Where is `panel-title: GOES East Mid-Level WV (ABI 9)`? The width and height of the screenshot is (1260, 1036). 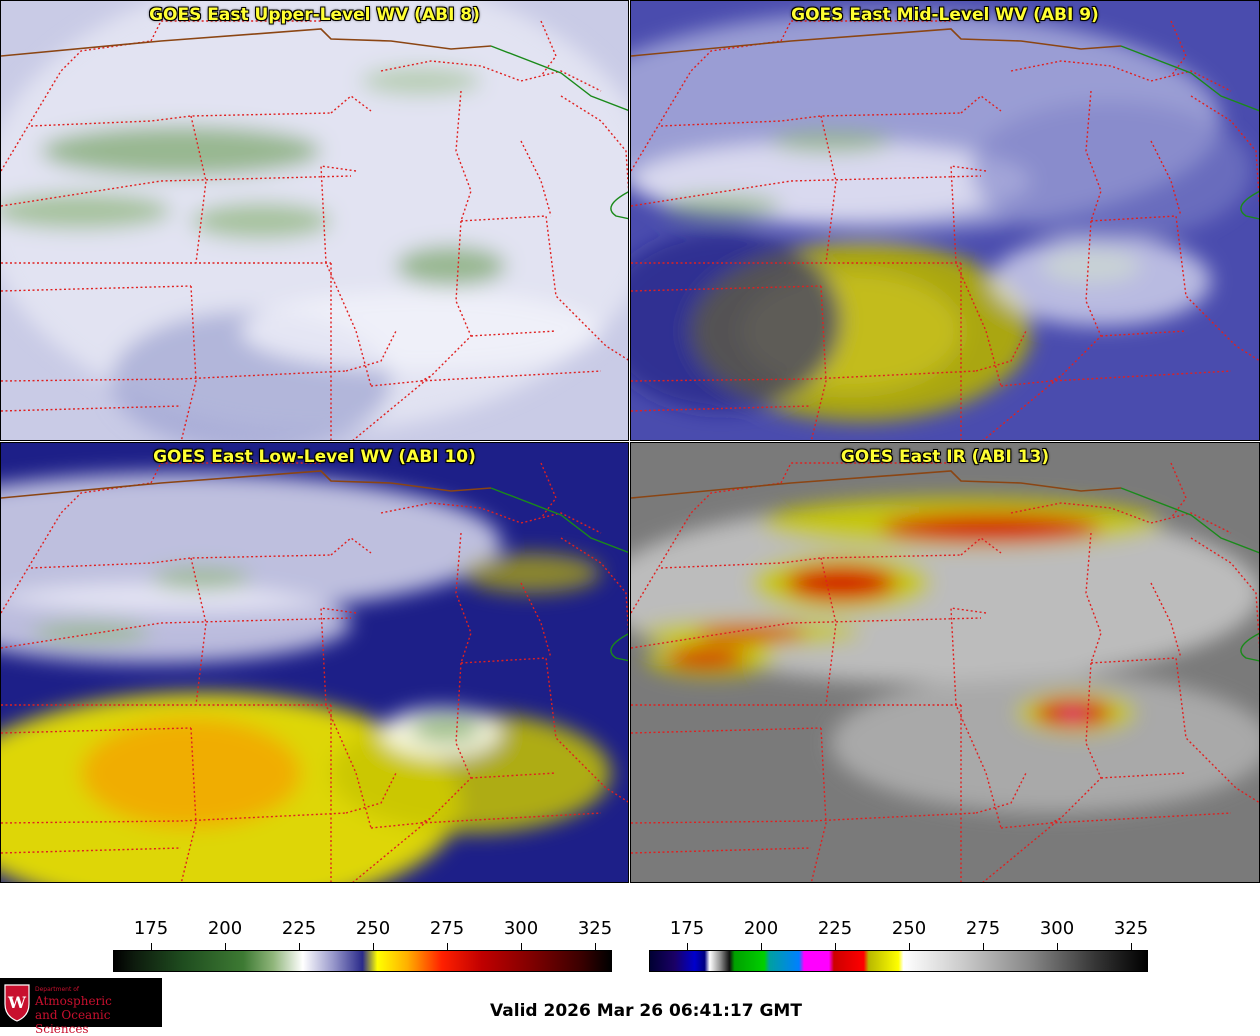 panel-title: GOES East Mid-Level WV (ABI 9) is located at coordinates (945, 15).